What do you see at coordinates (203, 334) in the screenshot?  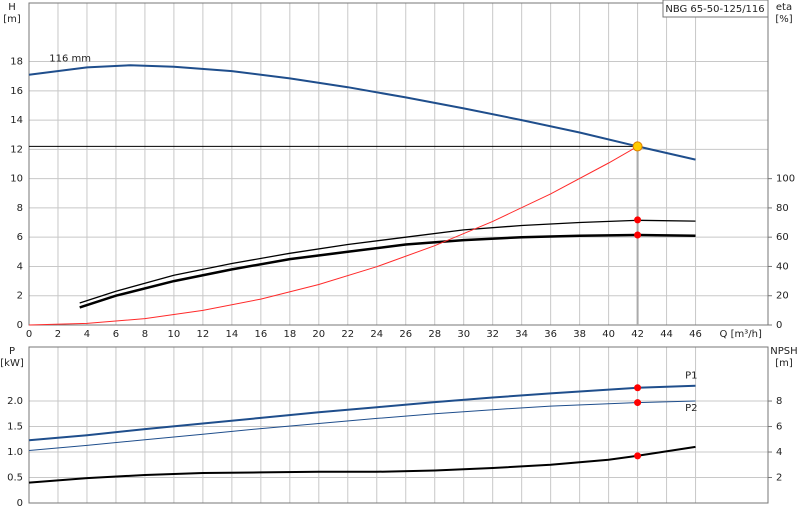 I see `x-tick-label: 12` at bounding box center [203, 334].